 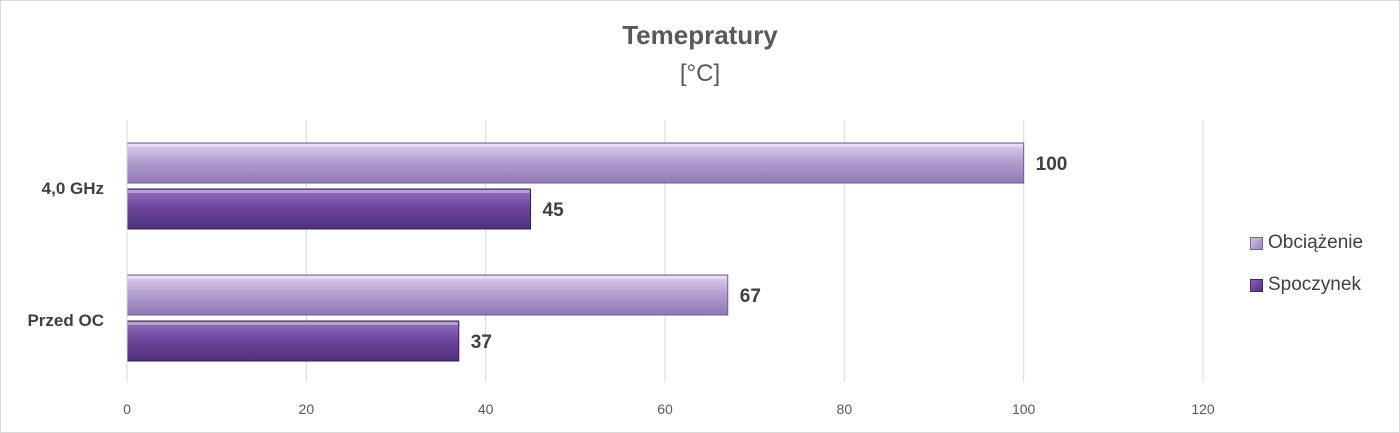 I want to click on x-tick-label-60: 60, so click(x=665, y=409).